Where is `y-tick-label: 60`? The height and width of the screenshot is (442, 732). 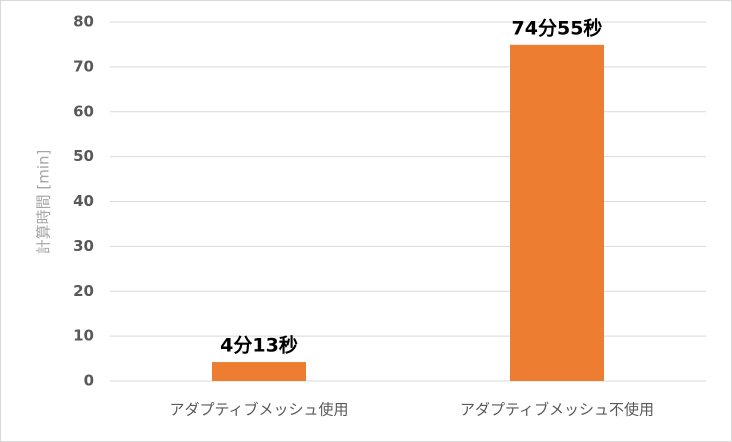 y-tick-label: 60 is located at coordinates (83, 111).